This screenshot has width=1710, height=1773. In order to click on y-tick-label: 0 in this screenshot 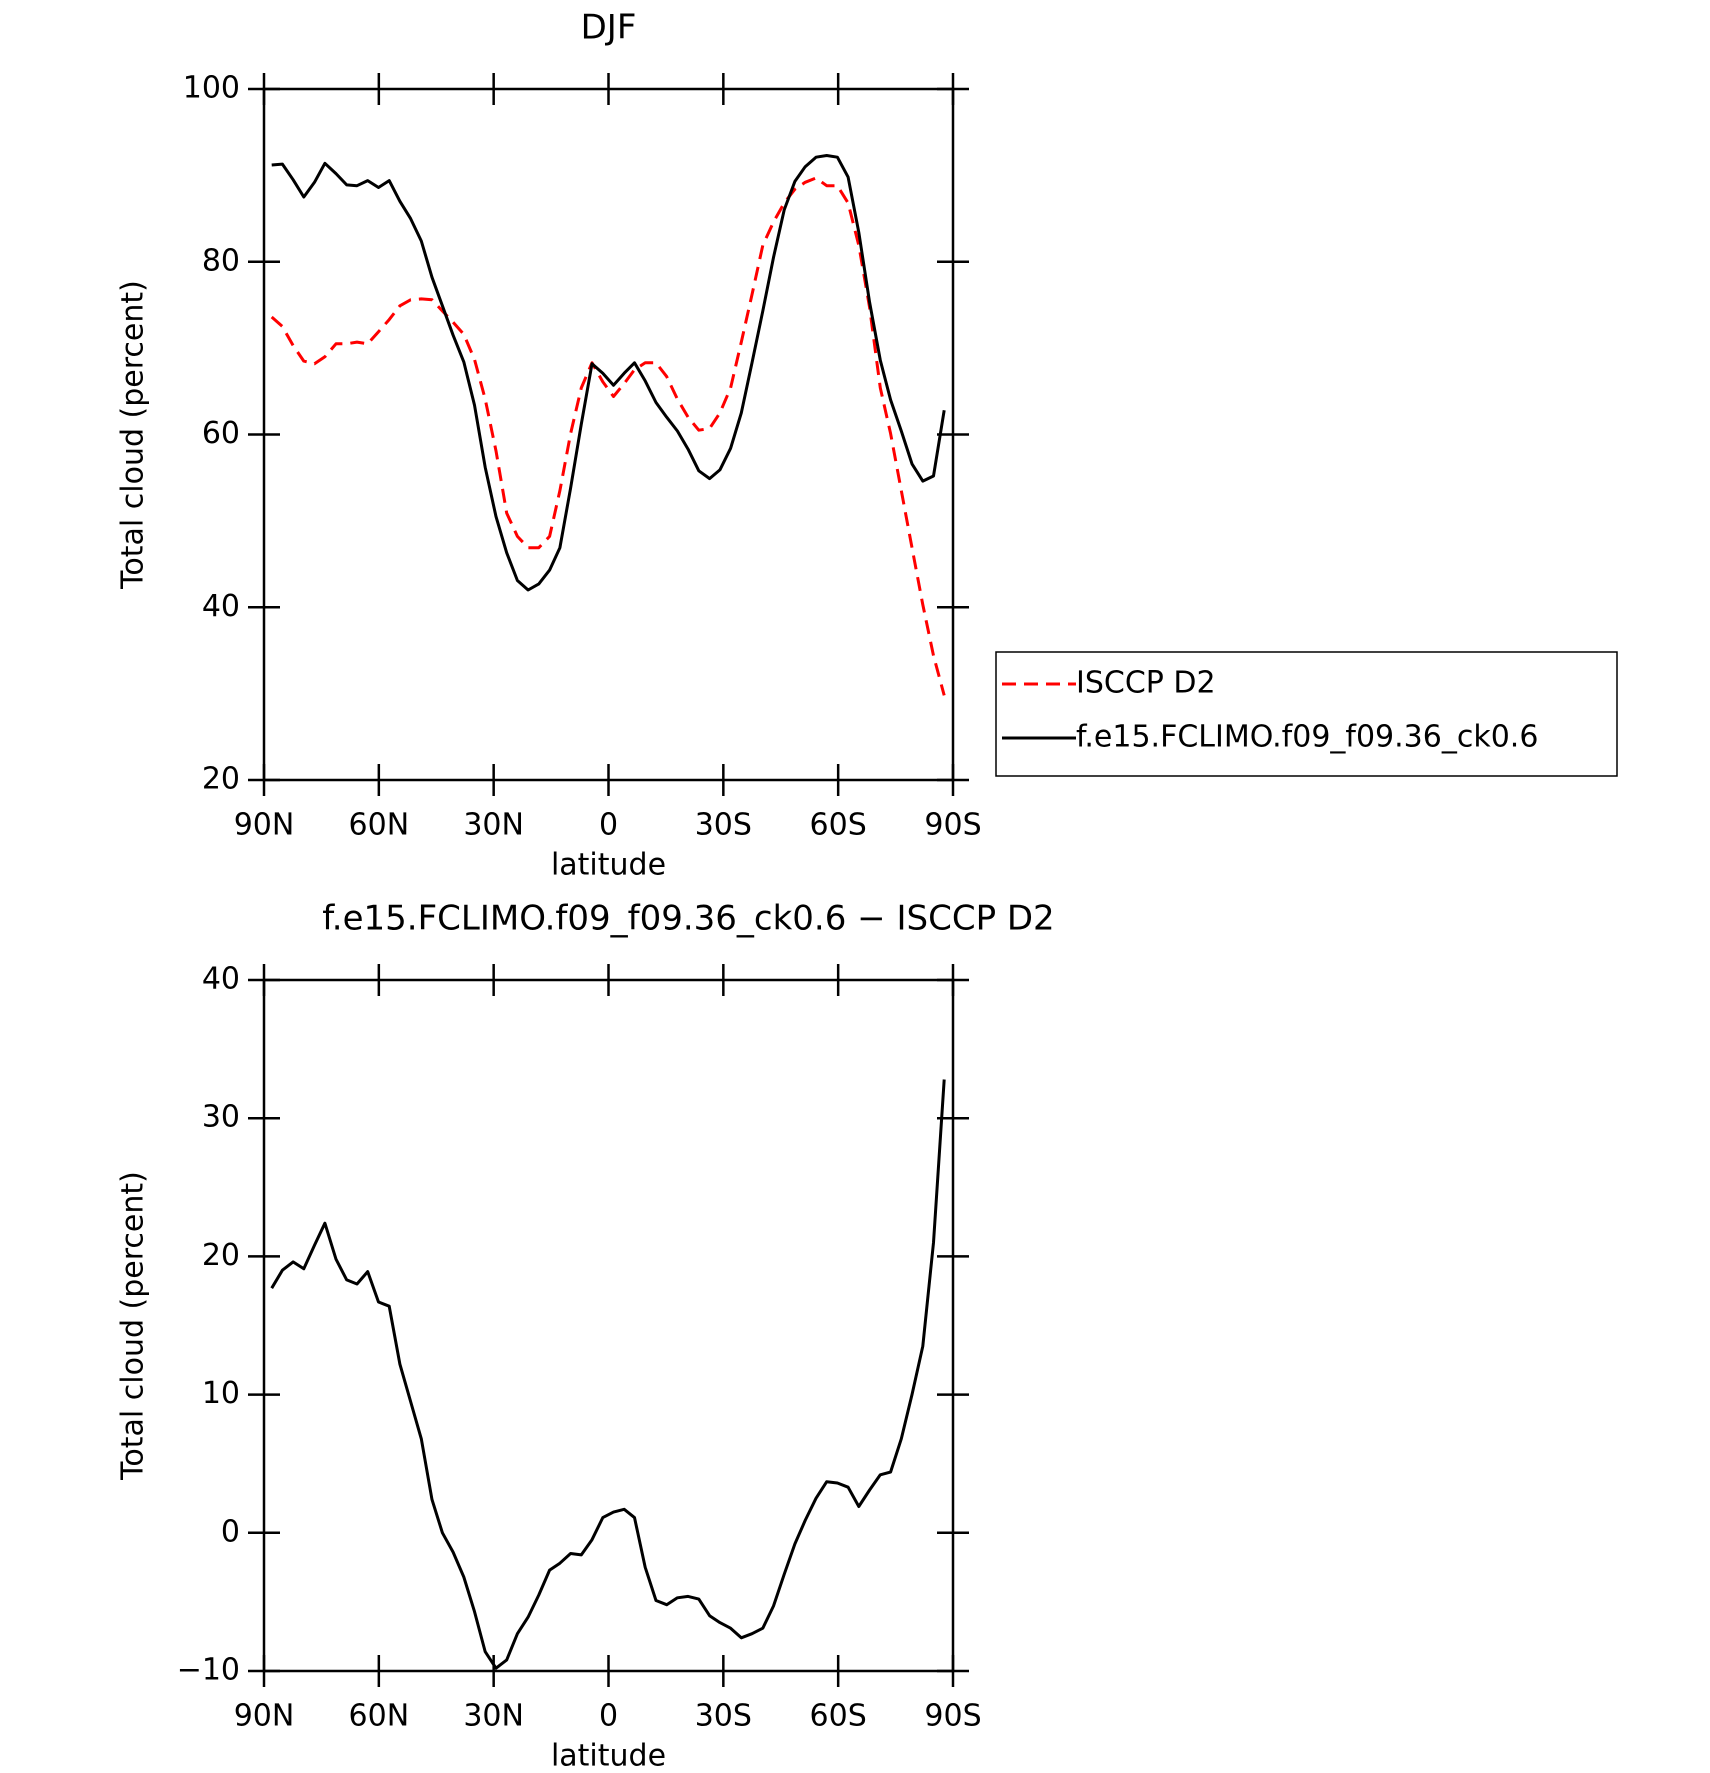, I will do `click(230, 1531)`.